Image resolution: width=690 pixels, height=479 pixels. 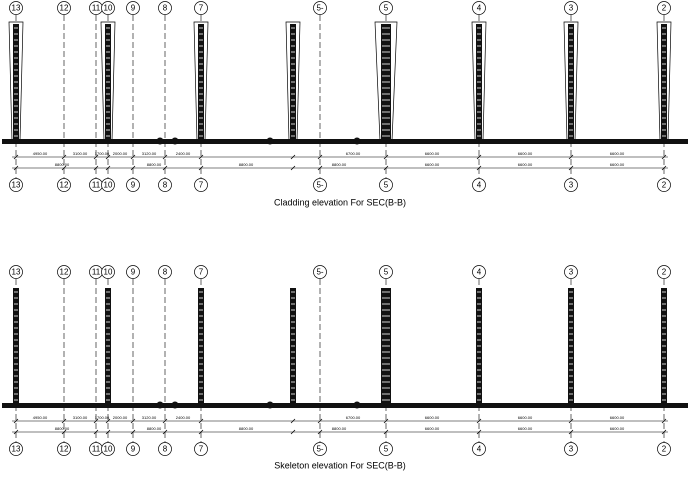 I want to click on dimension: 2000.00, so click(x=120, y=153).